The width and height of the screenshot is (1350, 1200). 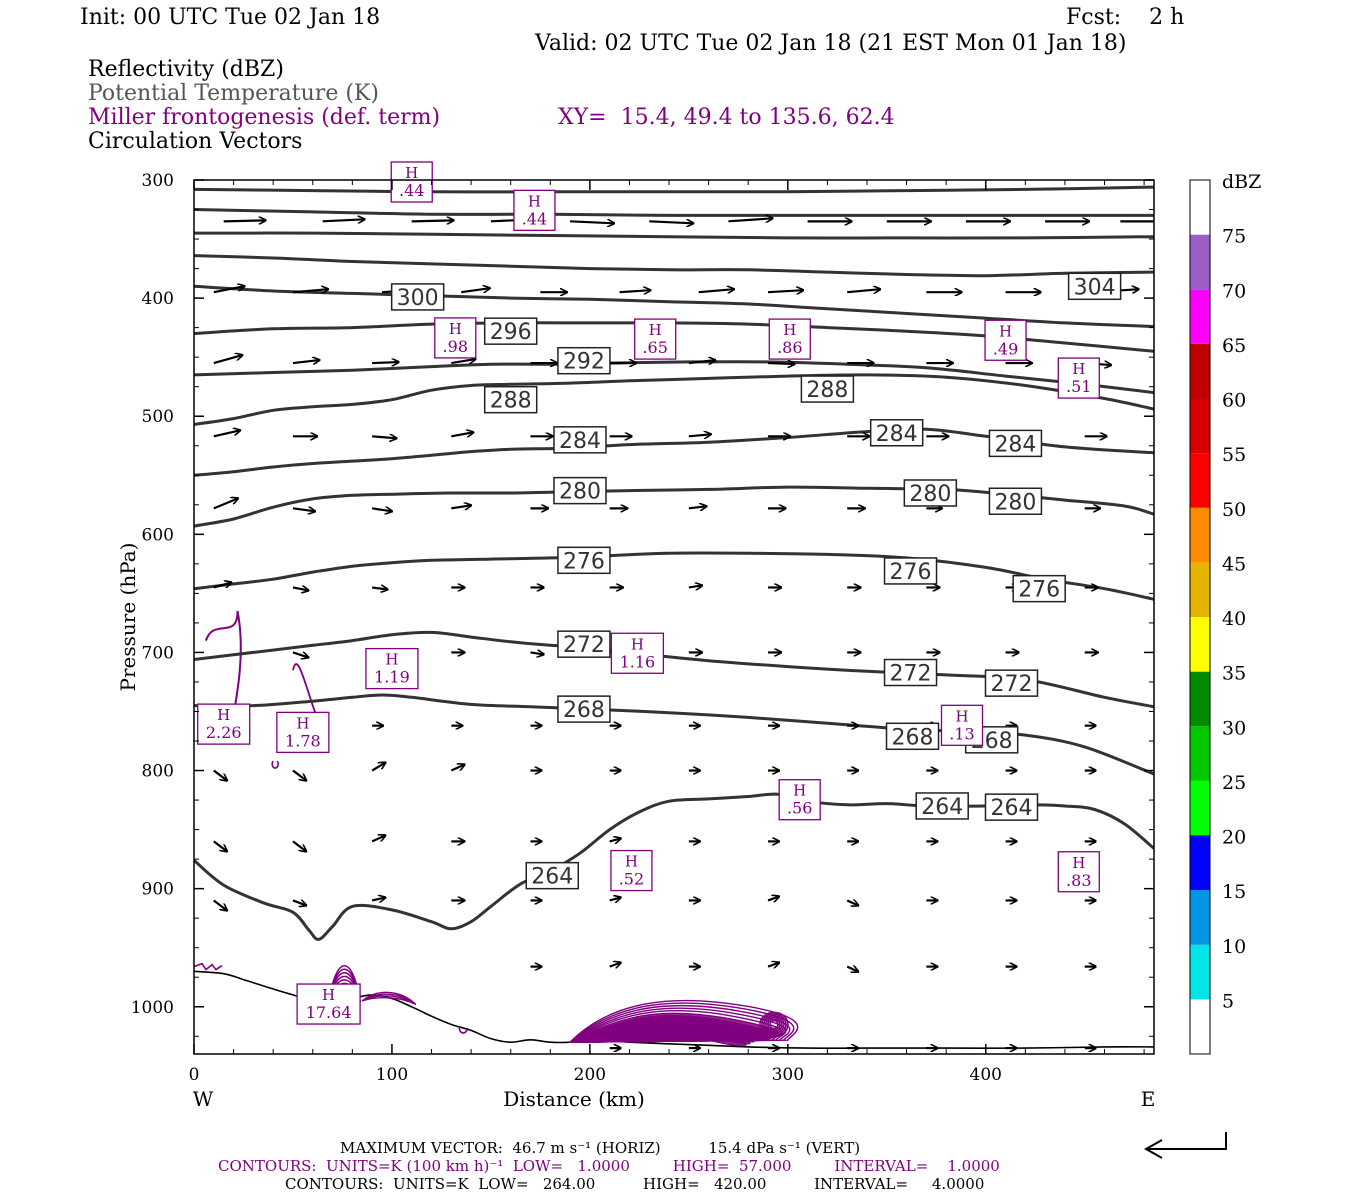 I want to click on frontogenesis-max: H.65, so click(x=655, y=339).